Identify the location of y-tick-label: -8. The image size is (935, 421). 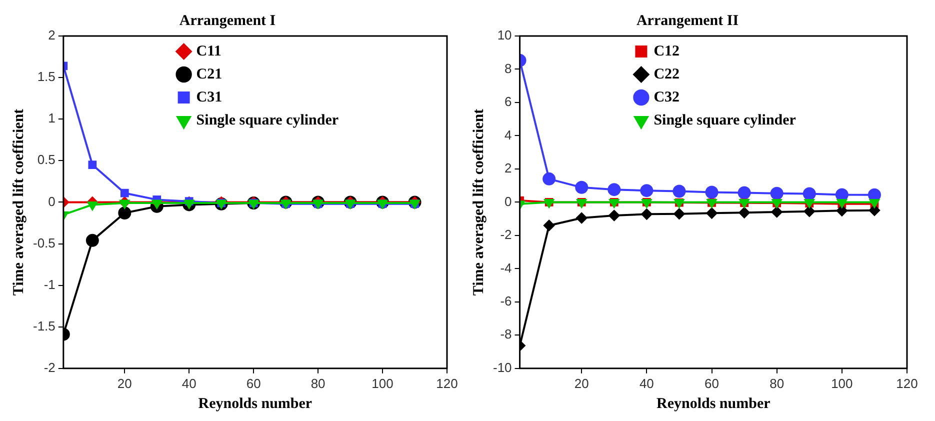
(506, 334).